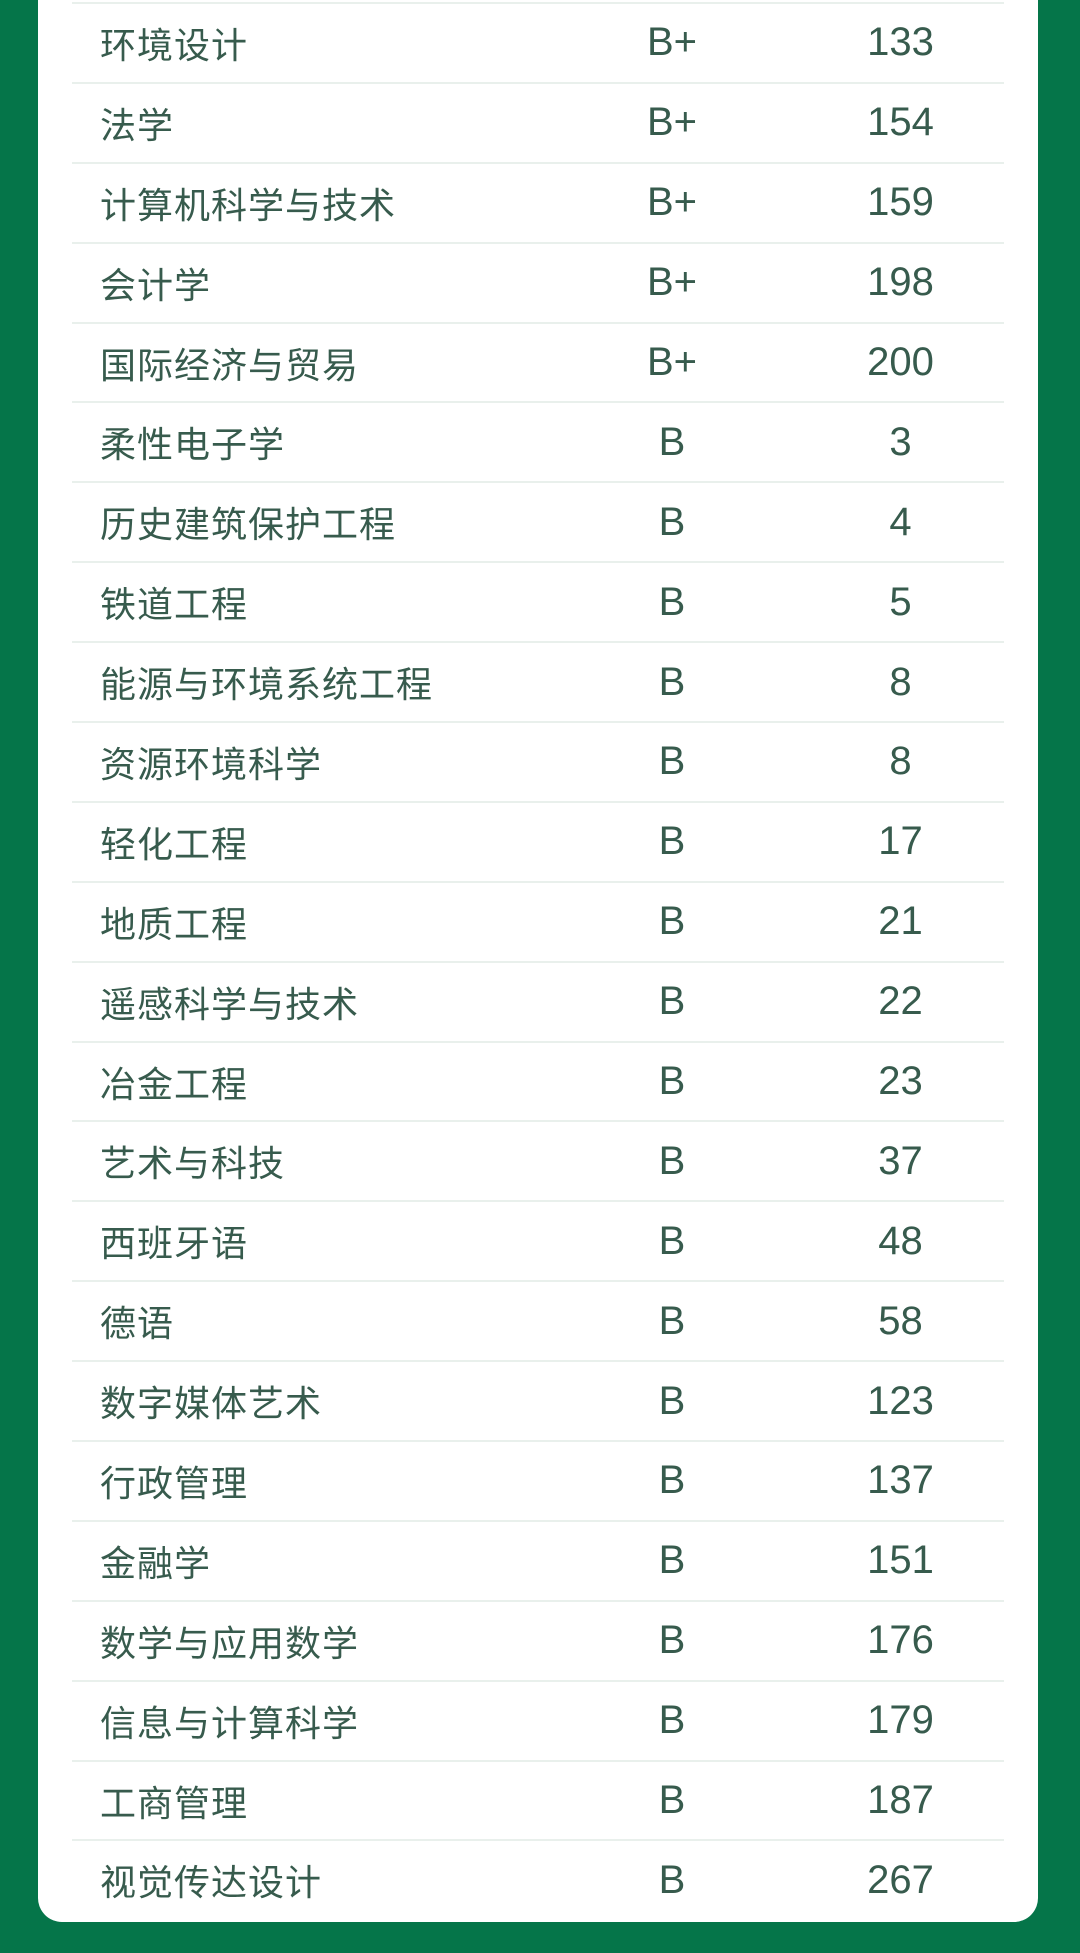  I want to click on major-name-cell: 历史建筑保护工程, so click(248, 525).